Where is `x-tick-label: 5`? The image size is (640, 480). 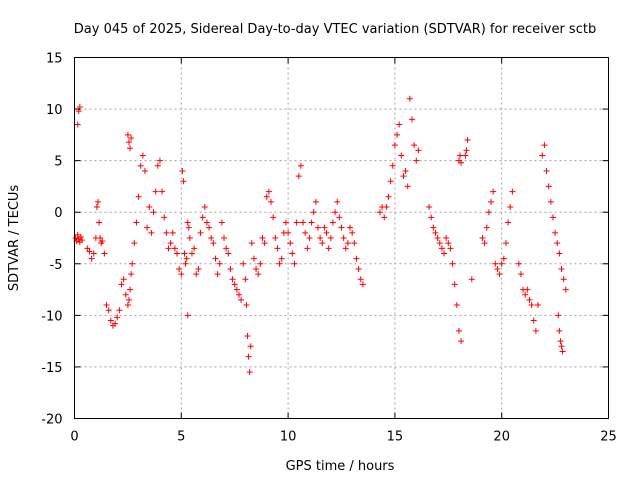
x-tick-label: 5 is located at coordinates (181, 437).